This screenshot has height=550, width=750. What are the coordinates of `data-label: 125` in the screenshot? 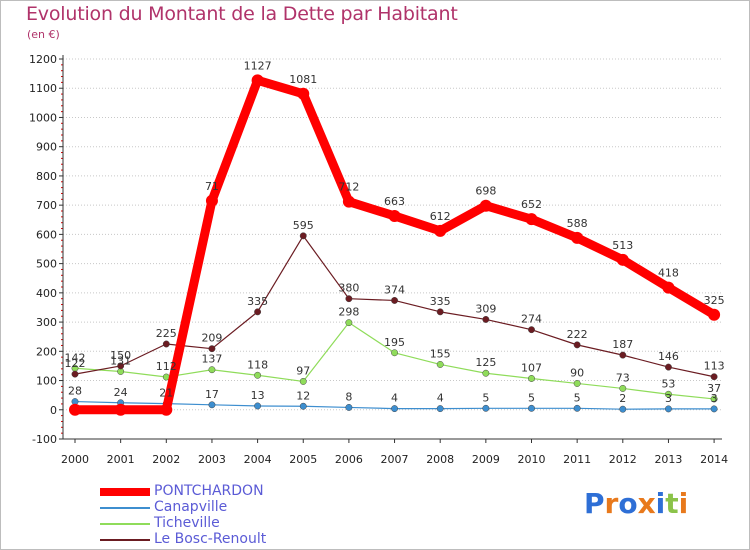 It's located at (485, 362).